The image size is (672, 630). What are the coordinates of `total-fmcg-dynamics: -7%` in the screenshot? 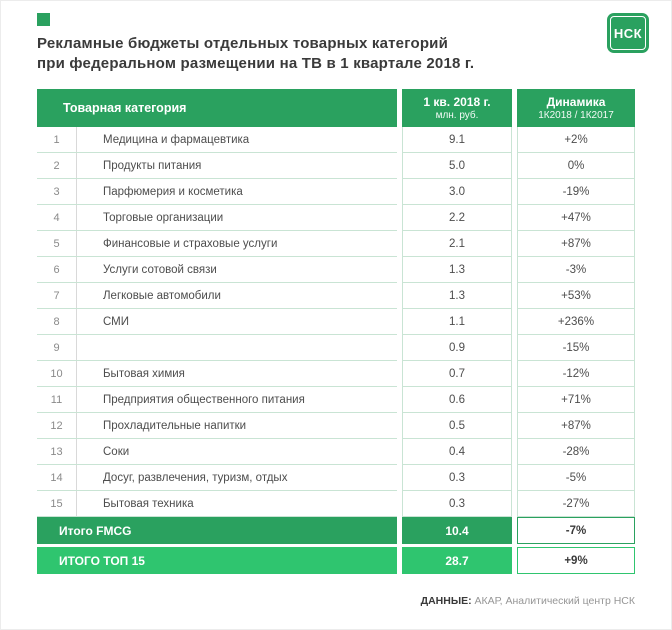 It's located at (576, 530).